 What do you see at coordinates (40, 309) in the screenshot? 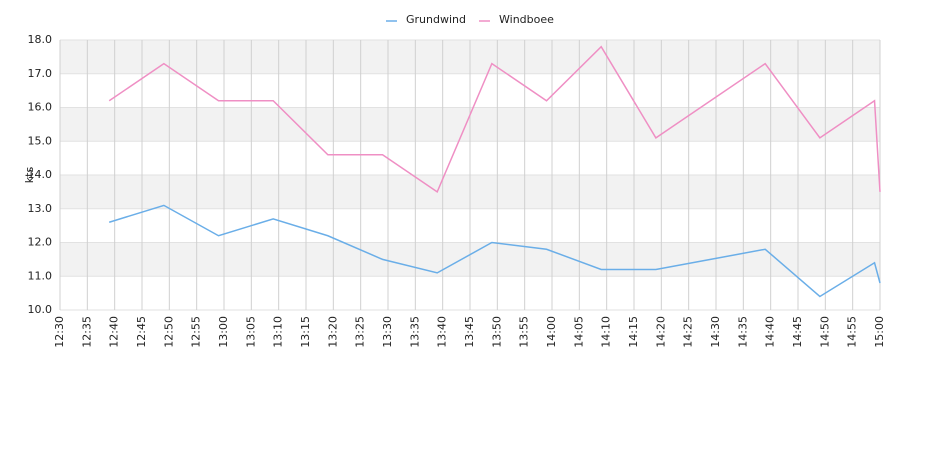
I see `y-tick-label: 10.0` at bounding box center [40, 309].